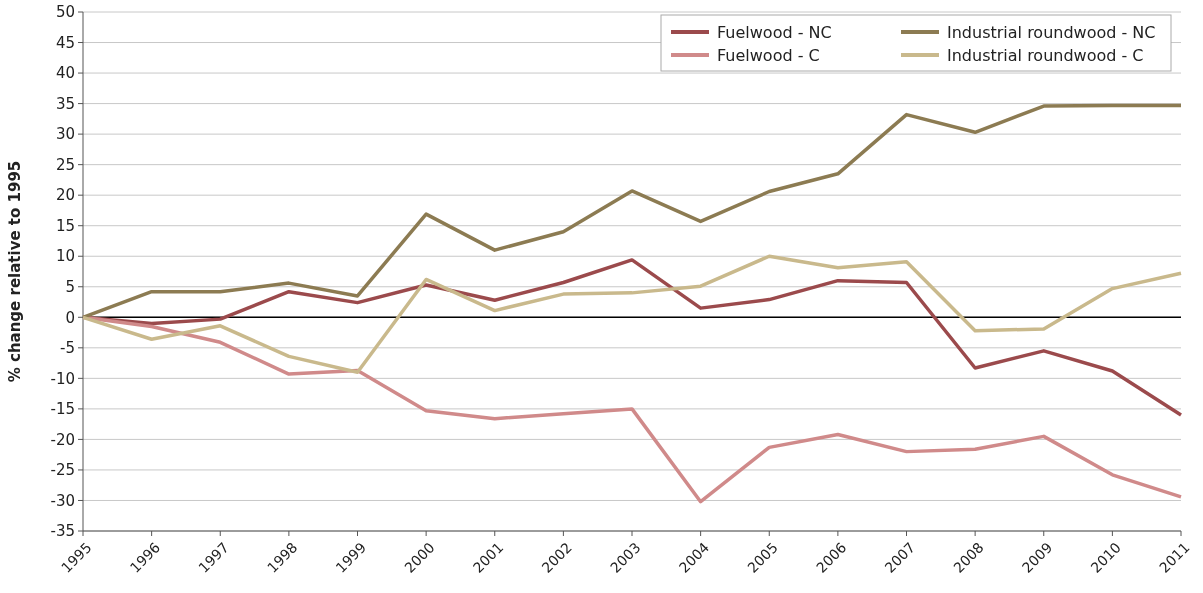 The image size is (1203, 593). What do you see at coordinates (65, 225) in the screenshot?
I see `y-tick-label: 15` at bounding box center [65, 225].